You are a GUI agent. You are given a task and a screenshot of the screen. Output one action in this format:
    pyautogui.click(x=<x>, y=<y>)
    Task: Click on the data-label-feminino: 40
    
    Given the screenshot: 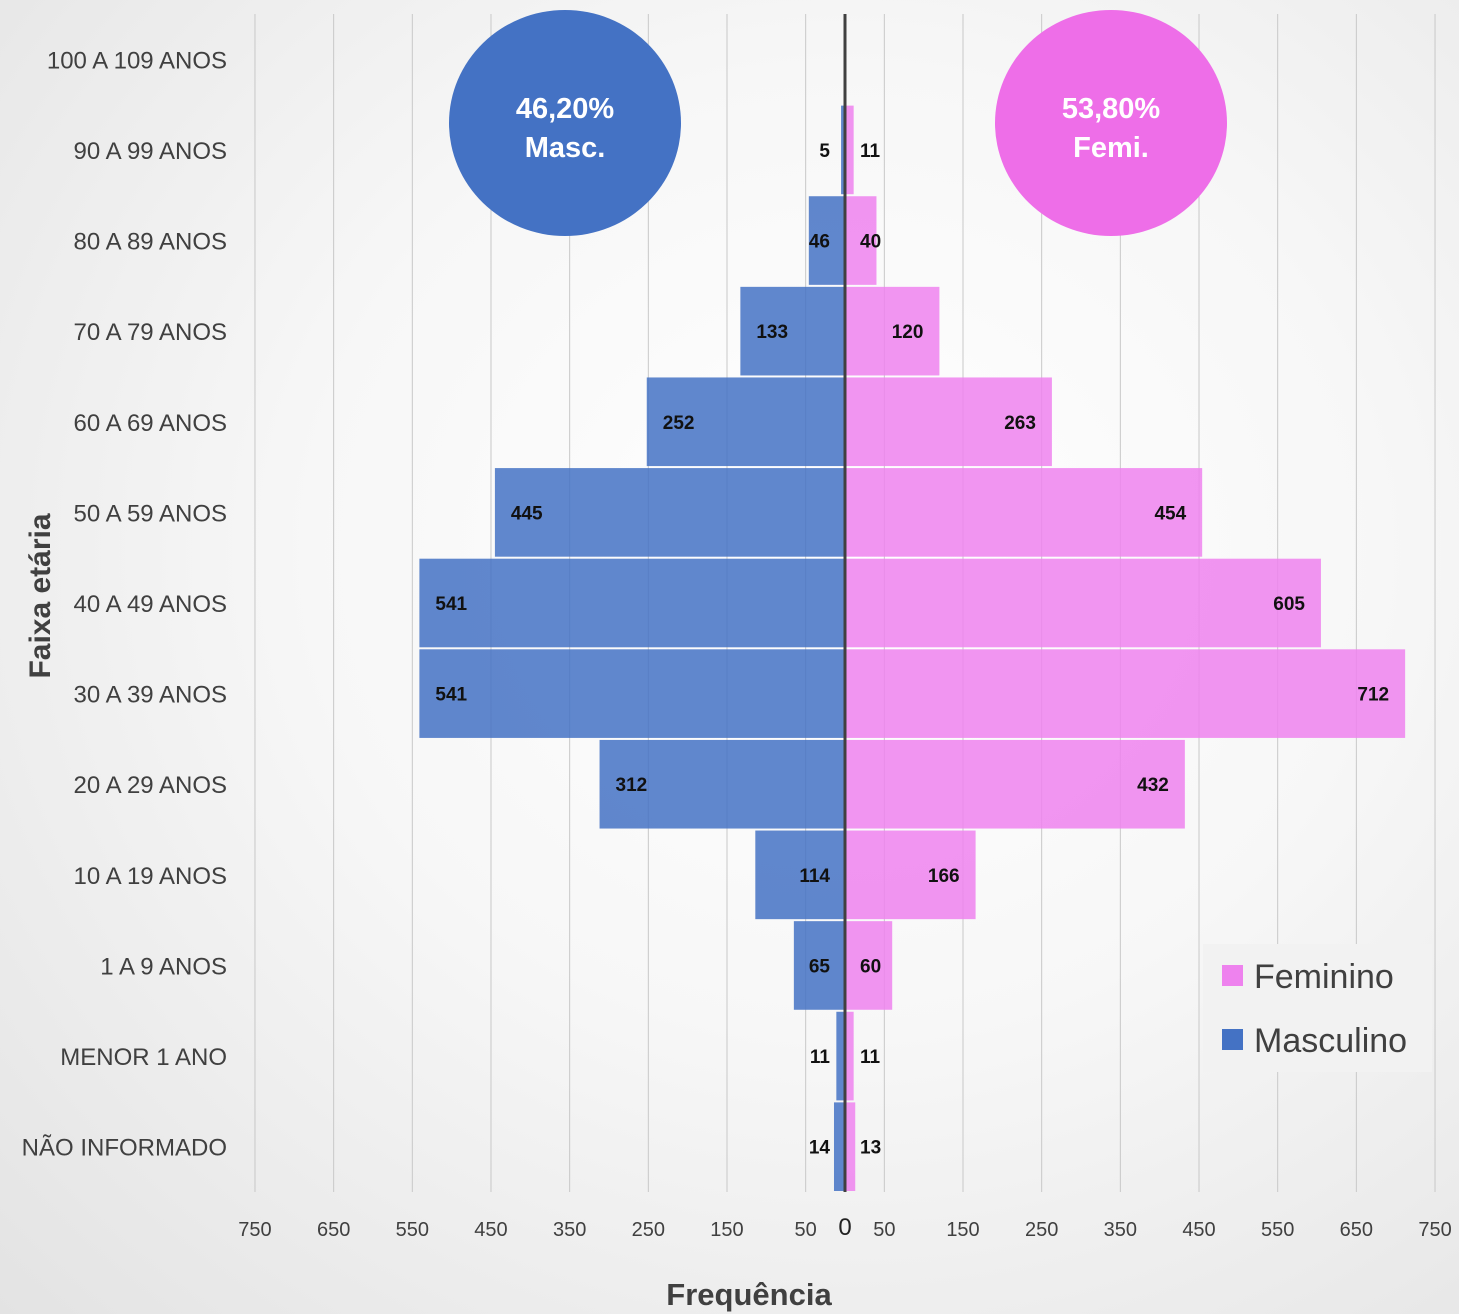 What is the action you would take?
    pyautogui.click(x=870, y=242)
    